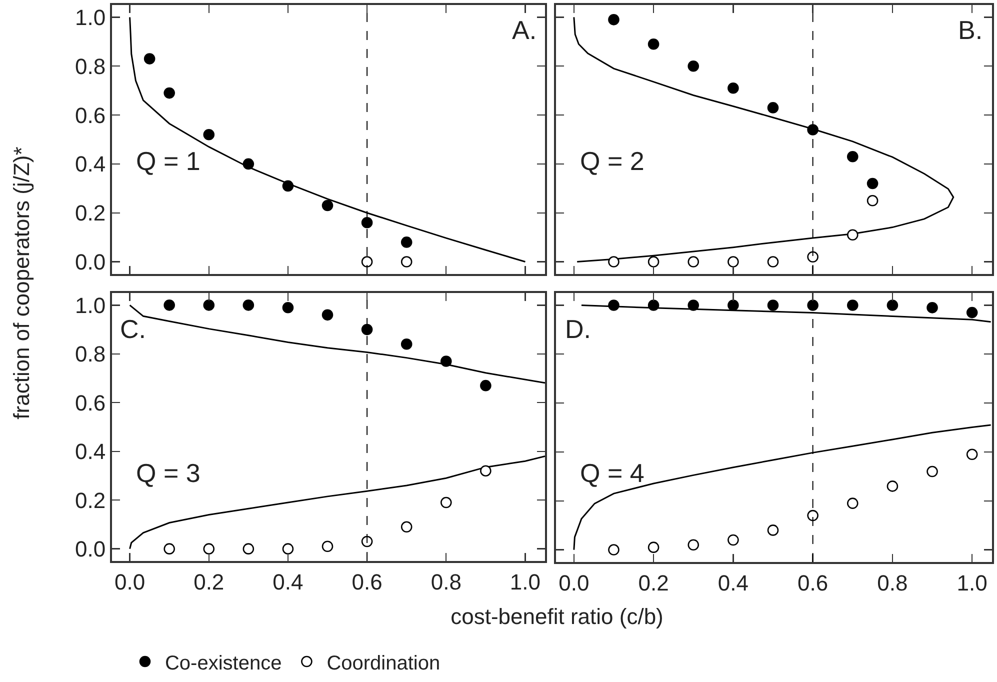  What do you see at coordinates (524, 30) in the screenshot?
I see `annotation: A.` at bounding box center [524, 30].